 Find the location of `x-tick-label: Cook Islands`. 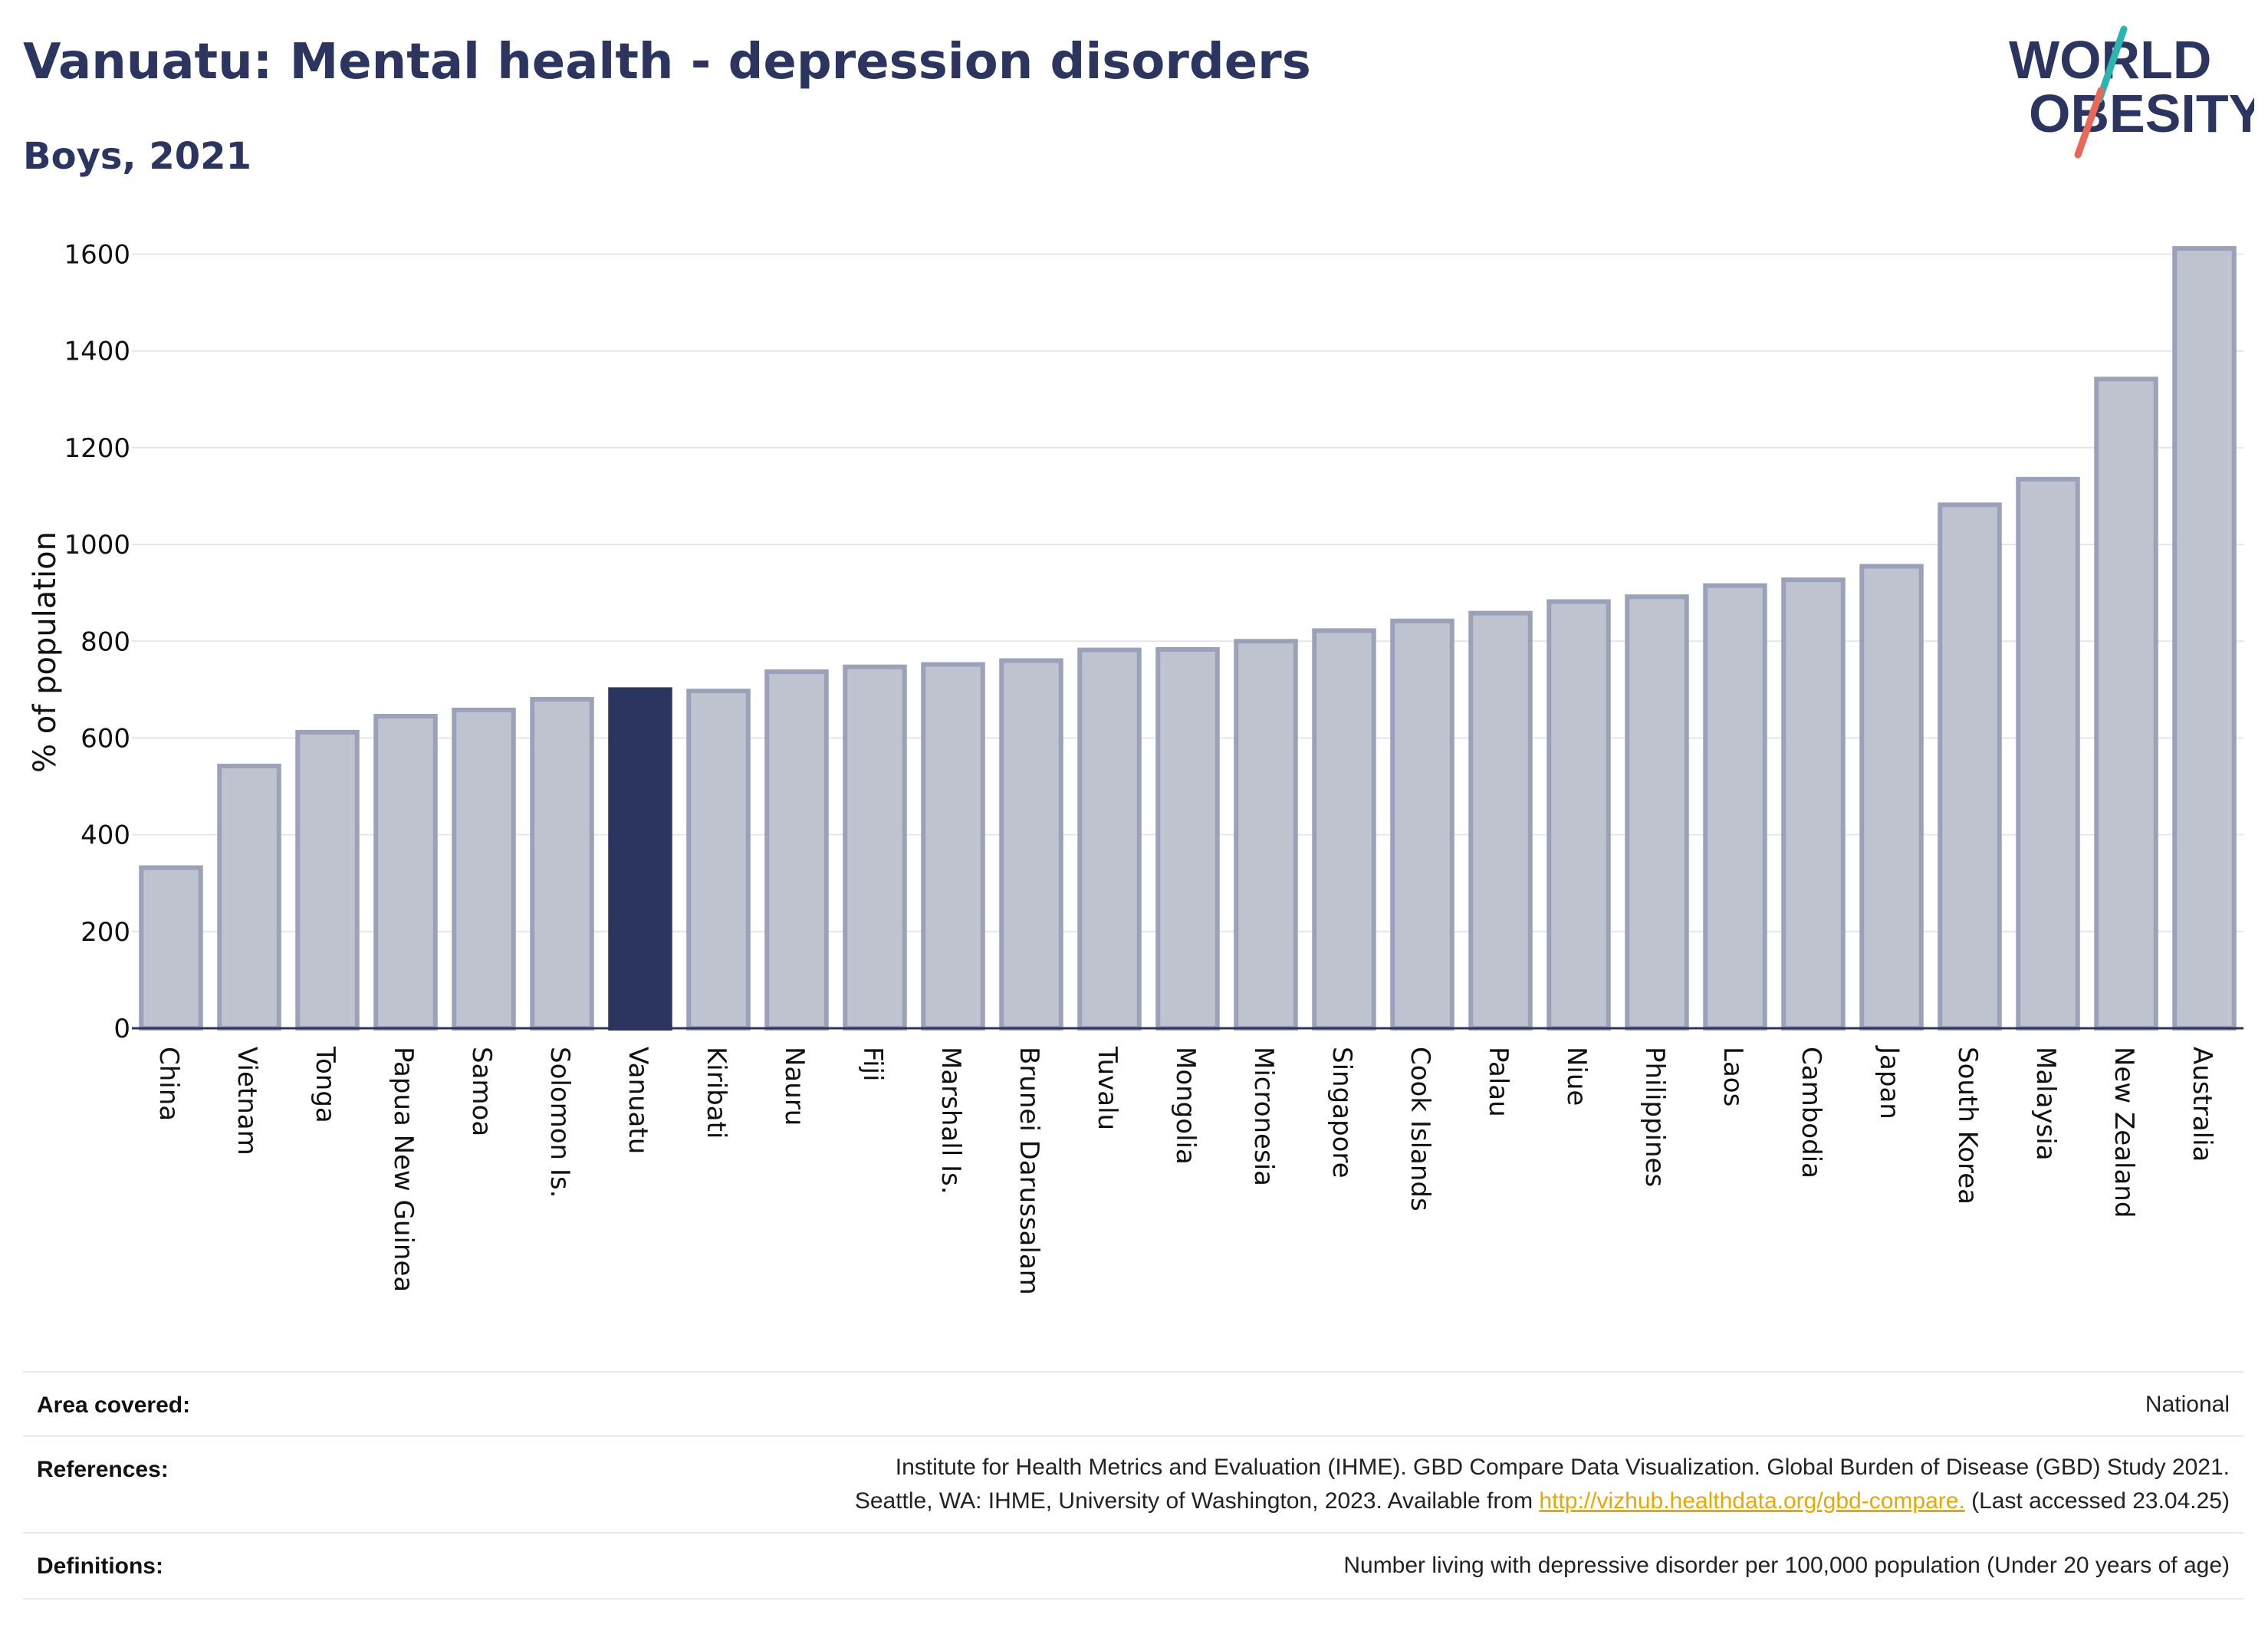

x-tick-label: Cook Islands is located at coordinates (1420, 1129).